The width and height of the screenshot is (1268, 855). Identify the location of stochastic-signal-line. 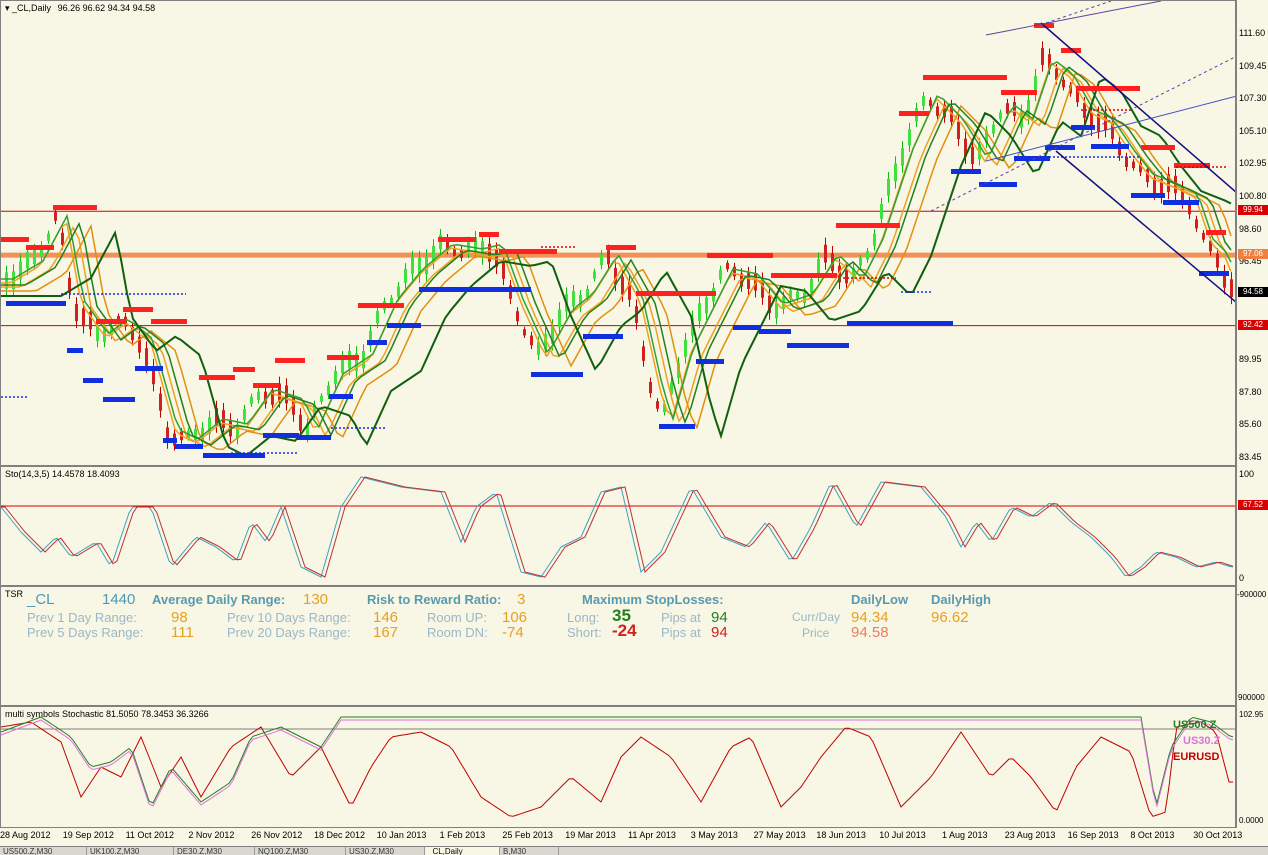
(617, 527).